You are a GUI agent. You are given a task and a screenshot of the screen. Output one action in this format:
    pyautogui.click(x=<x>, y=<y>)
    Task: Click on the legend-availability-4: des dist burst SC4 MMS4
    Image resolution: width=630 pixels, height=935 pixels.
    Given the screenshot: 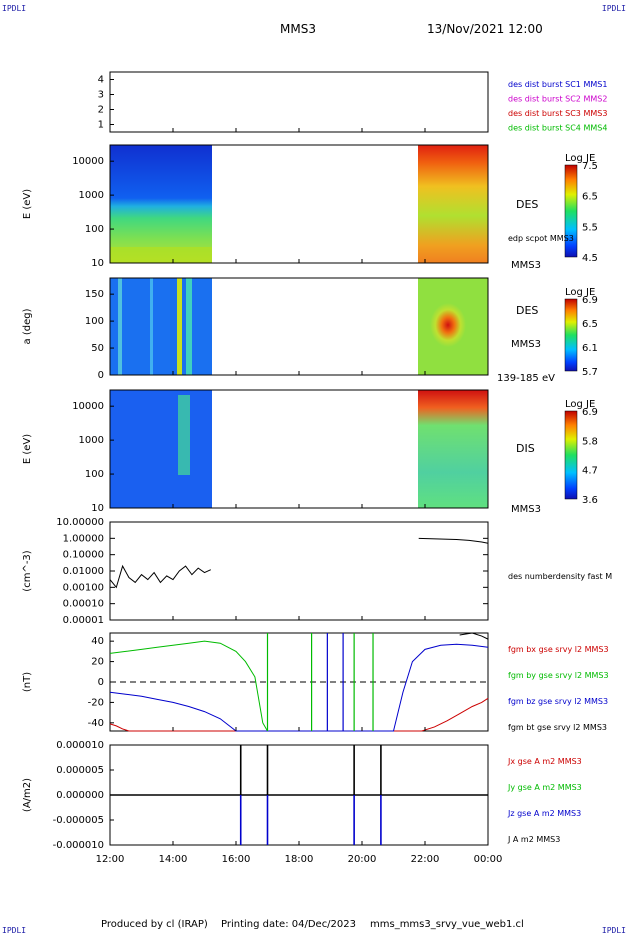 What is the action you would take?
    pyautogui.click(x=557, y=128)
    